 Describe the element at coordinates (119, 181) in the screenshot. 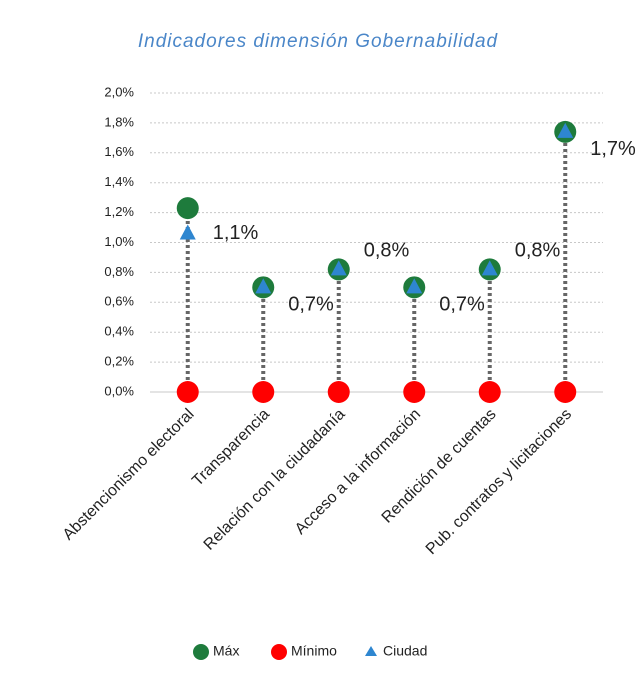

I see `y-tick-label: 1,4%` at that location.